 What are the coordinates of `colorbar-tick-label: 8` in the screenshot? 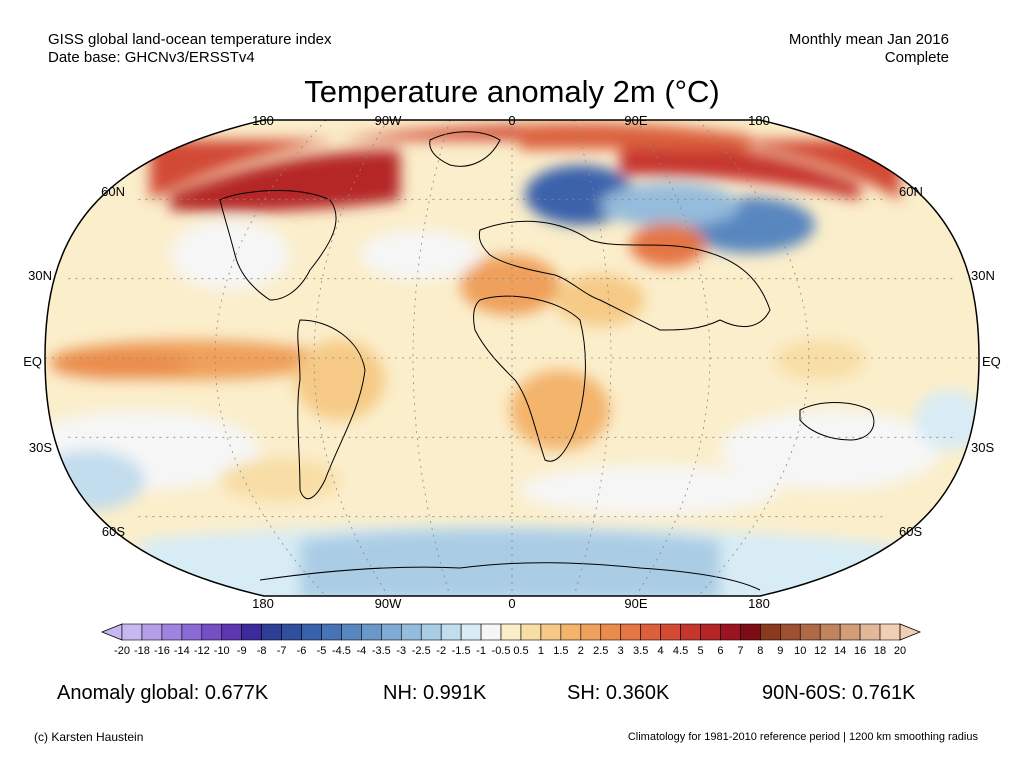 It's located at (760, 651).